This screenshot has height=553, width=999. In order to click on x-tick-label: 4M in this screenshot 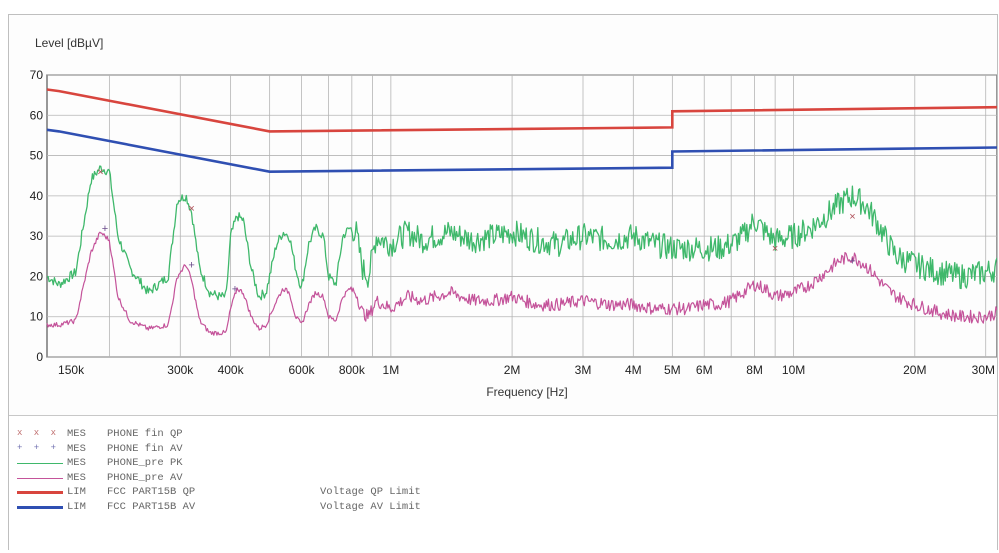, I will do `click(633, 370)`.